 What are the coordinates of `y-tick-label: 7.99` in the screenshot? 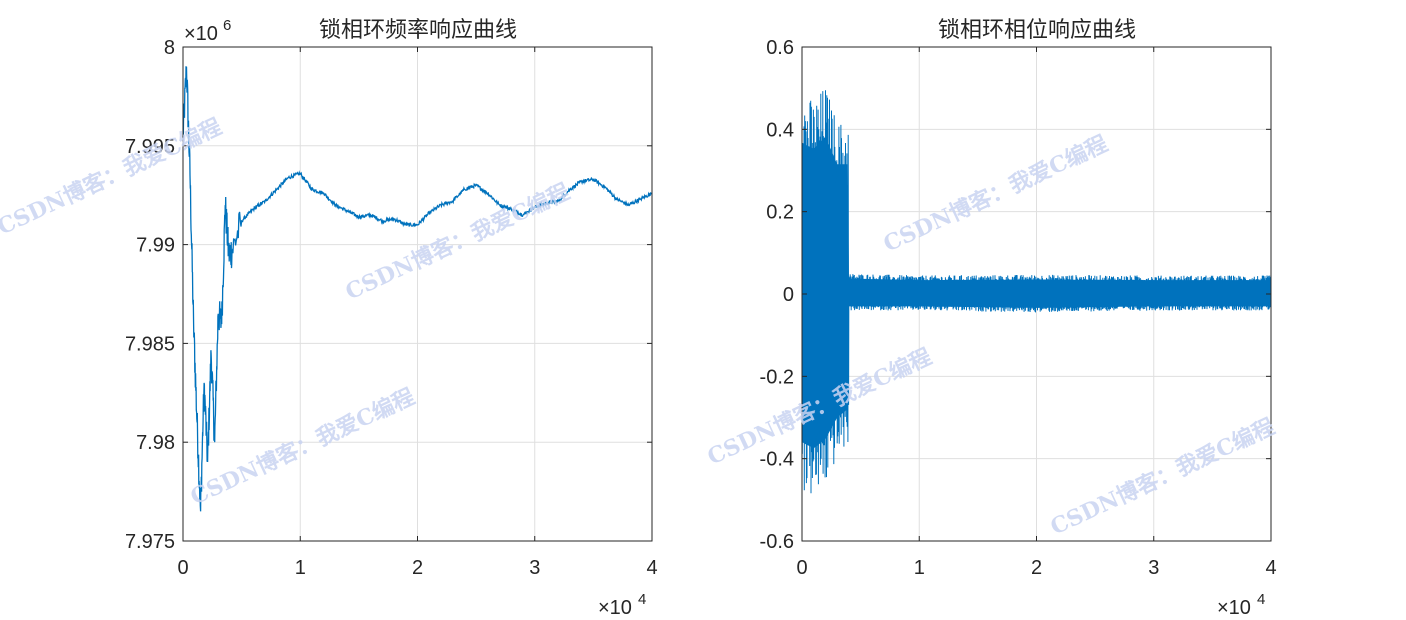 It's located at (155, 246).